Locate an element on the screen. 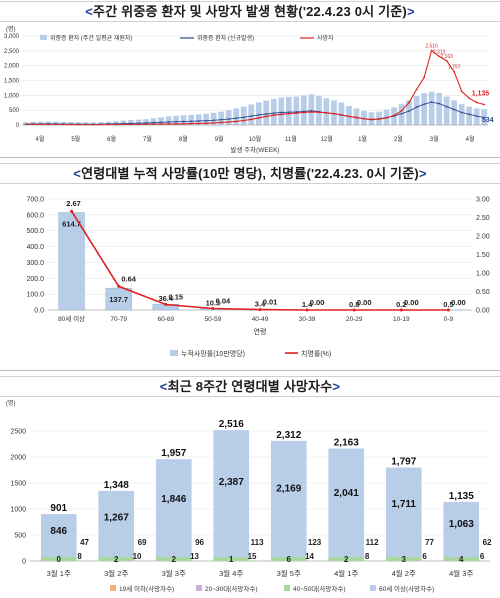 This screenshot has height=598, width=500. age-deaths-60plus-bar is located at coordinates (173, 510).